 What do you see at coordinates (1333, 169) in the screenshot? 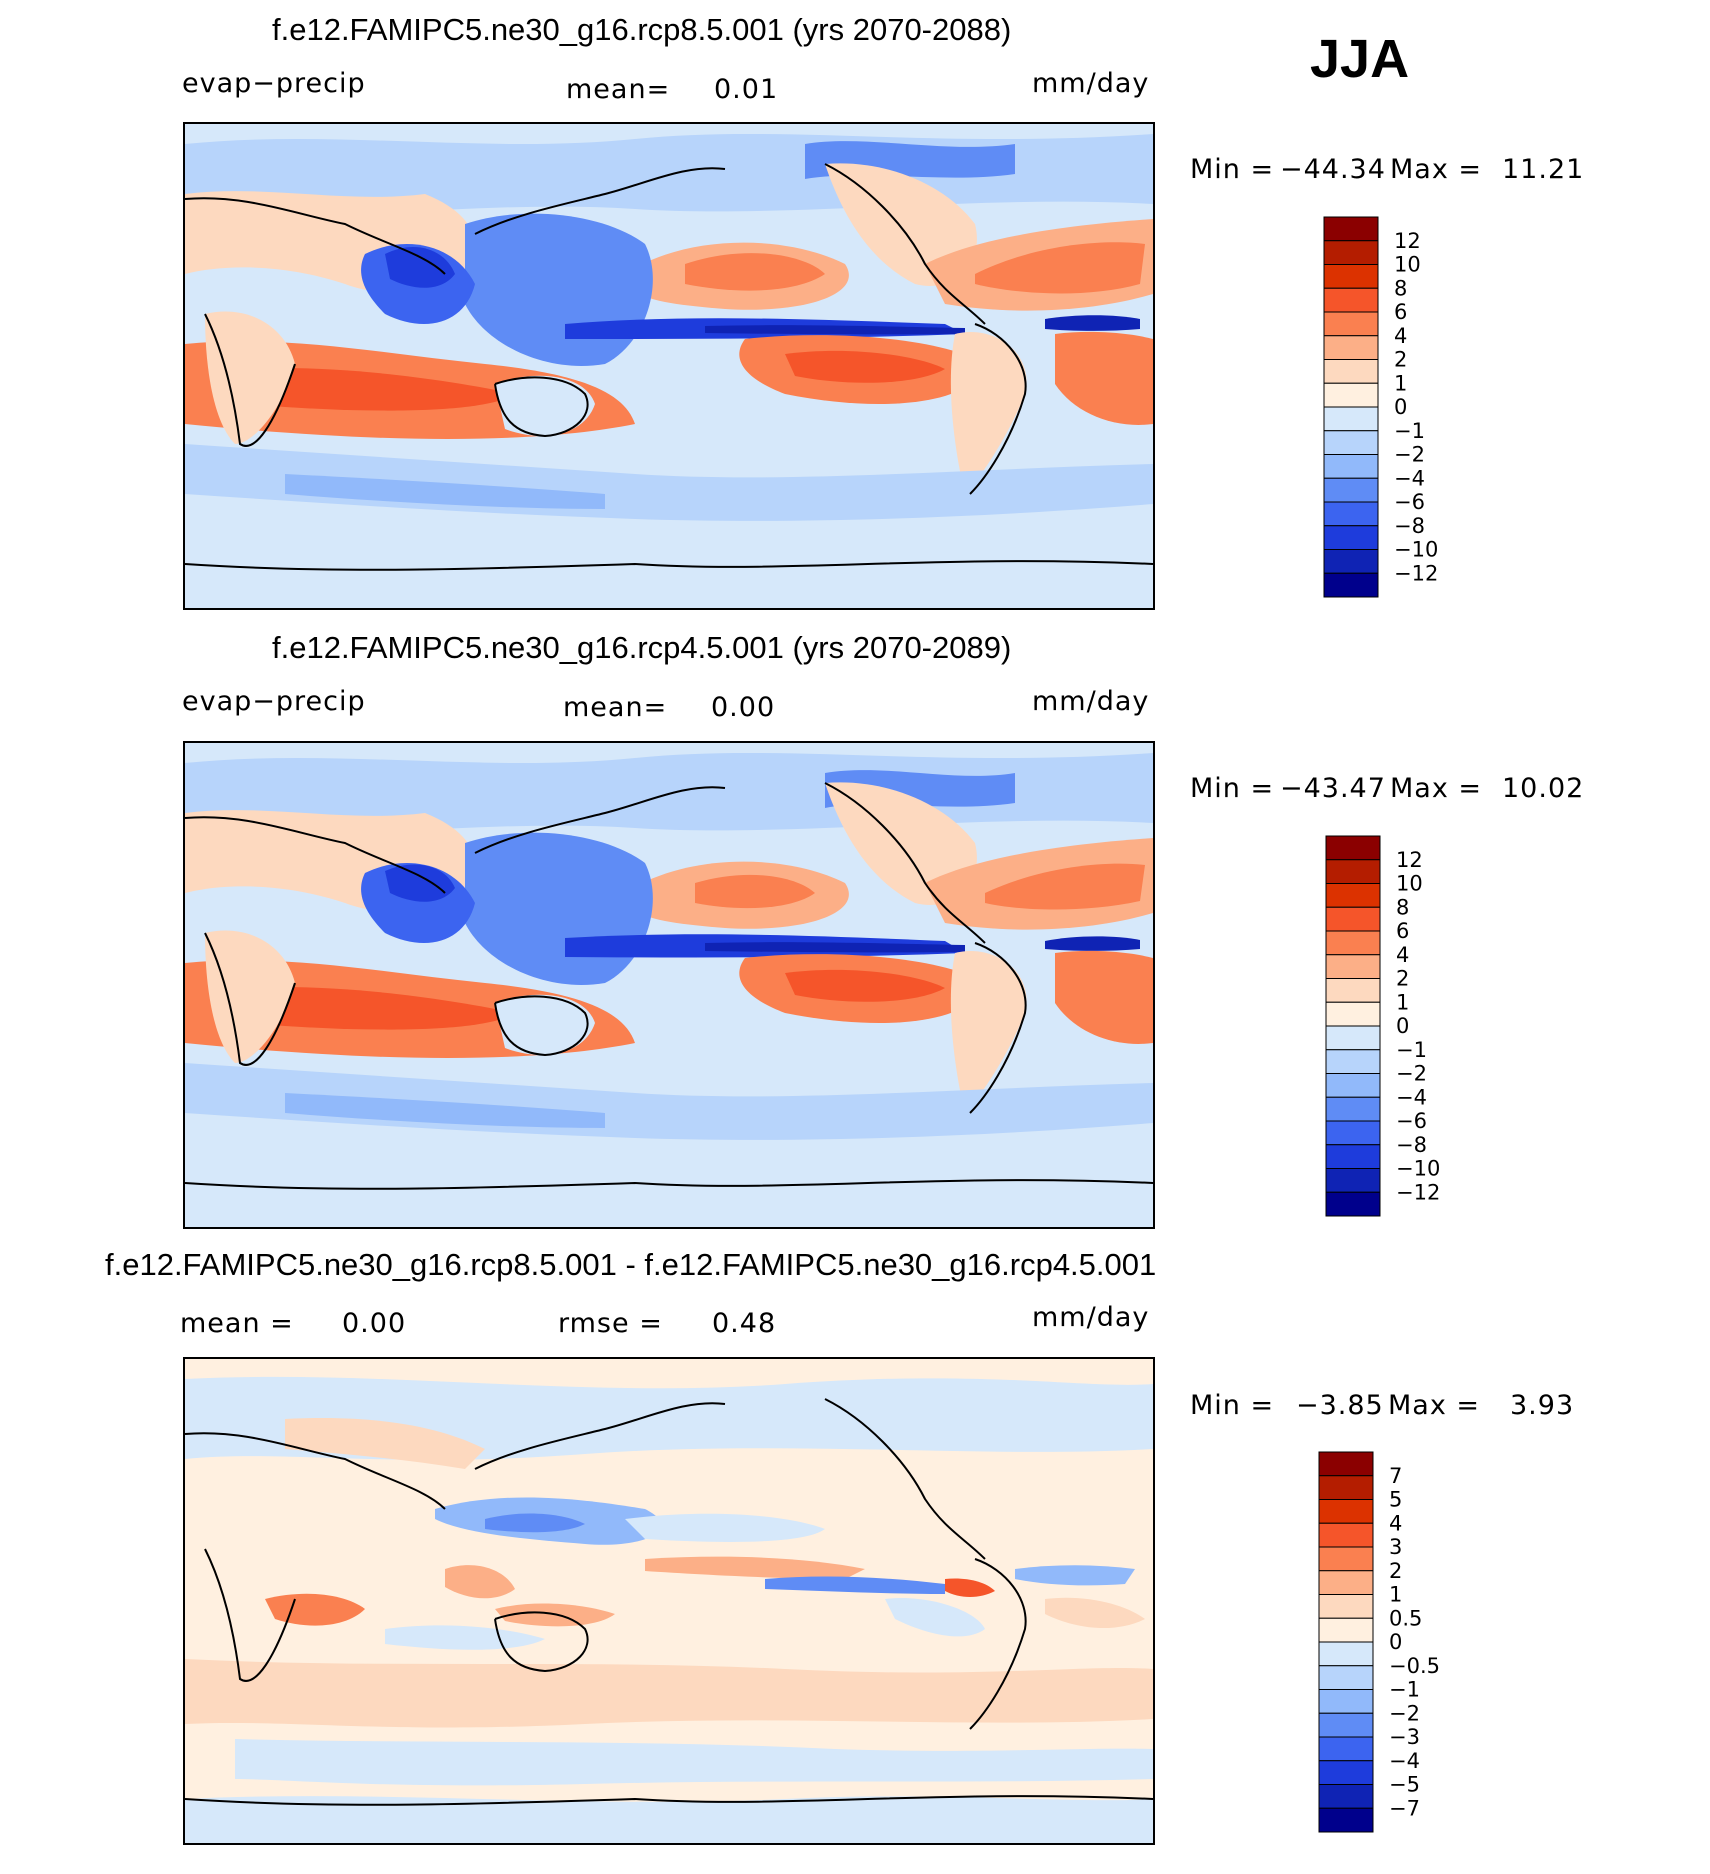
I see `panel-1-min-value: −44.34` at bounding box center [1333, 169].